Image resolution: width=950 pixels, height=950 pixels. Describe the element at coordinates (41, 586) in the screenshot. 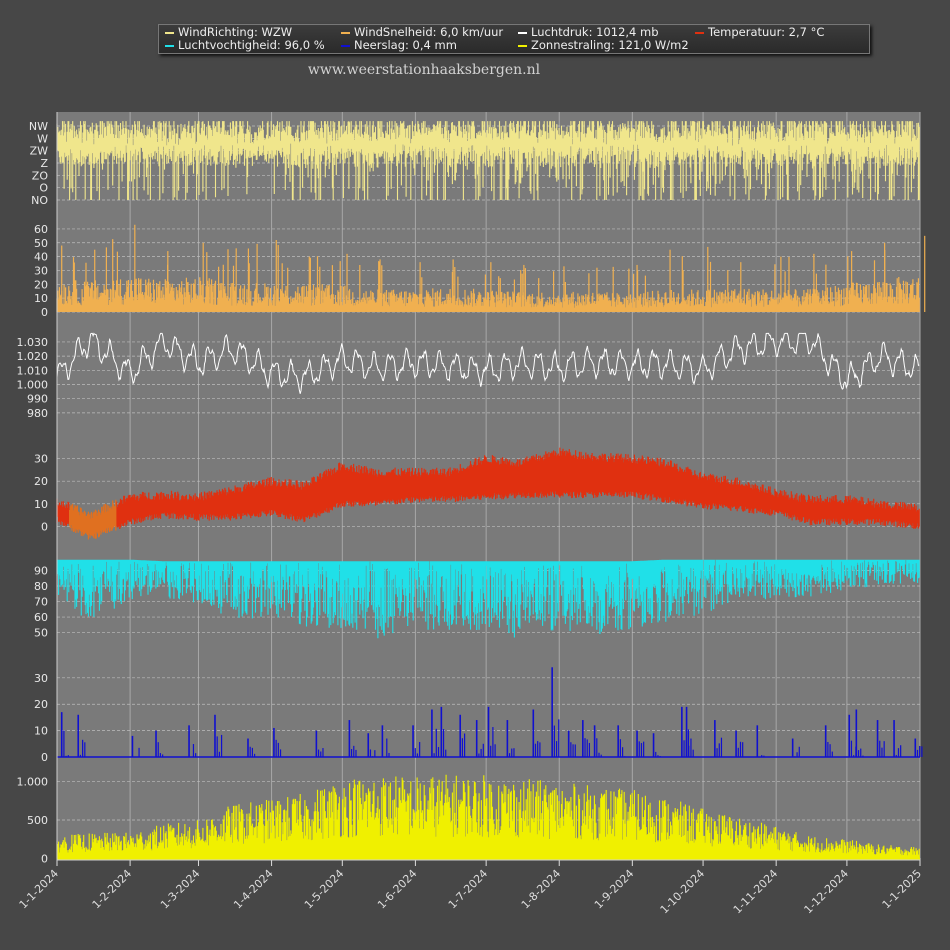

I see `y-tick-label: 80` at that location.